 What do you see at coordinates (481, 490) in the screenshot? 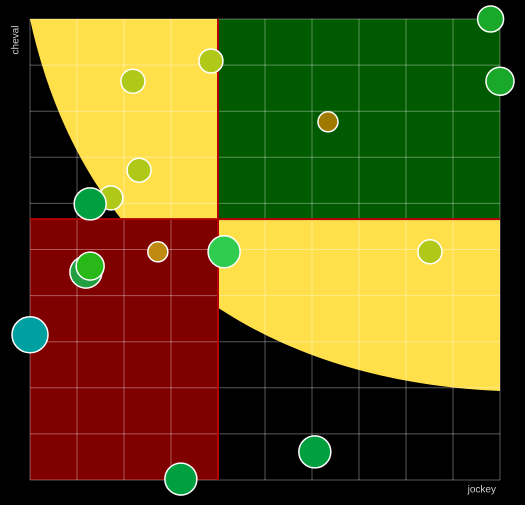
I see `x-axis-label: jockey` at bounding box center [481, 490].